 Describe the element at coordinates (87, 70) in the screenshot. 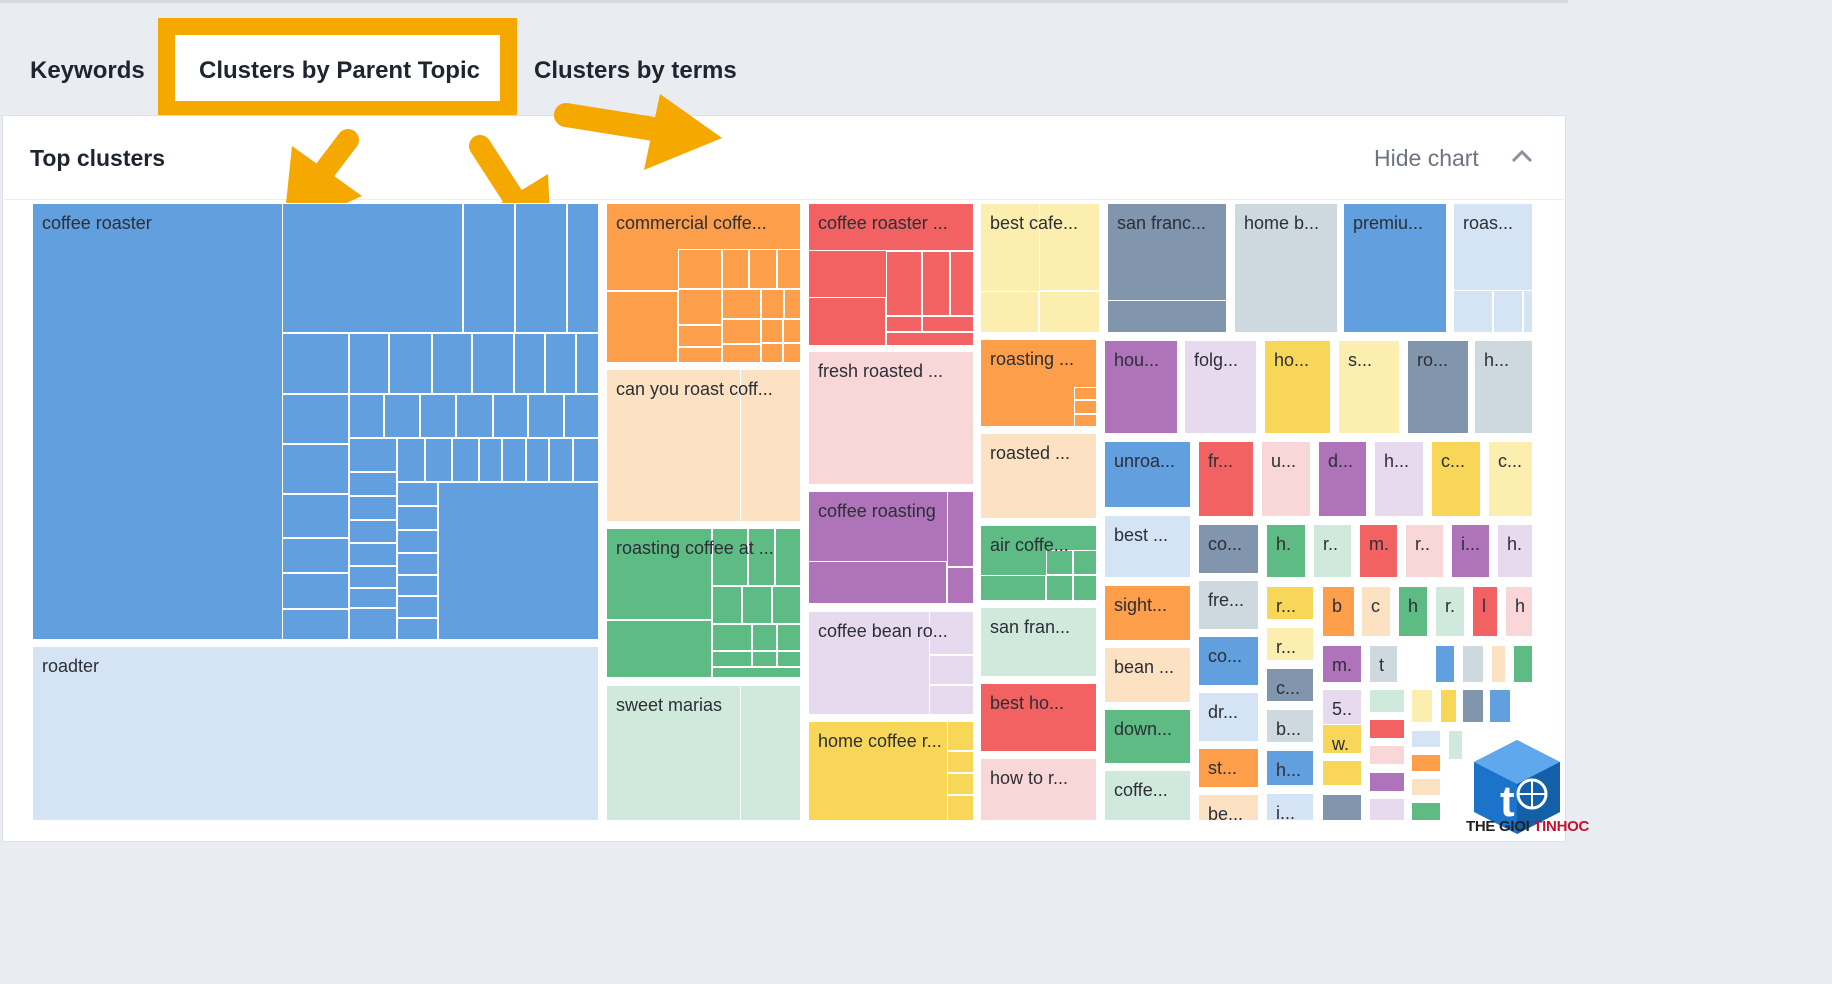

I see `tab-keywords: Keywords` at that location.